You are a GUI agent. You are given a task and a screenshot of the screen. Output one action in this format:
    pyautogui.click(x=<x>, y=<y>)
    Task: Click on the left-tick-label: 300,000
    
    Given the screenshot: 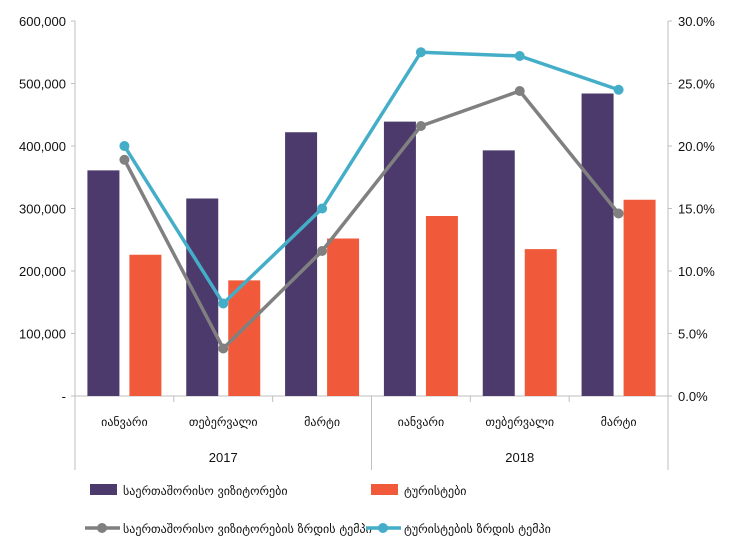 What is the action you would take?
    pyautogui.click(x=42, y=209)
    